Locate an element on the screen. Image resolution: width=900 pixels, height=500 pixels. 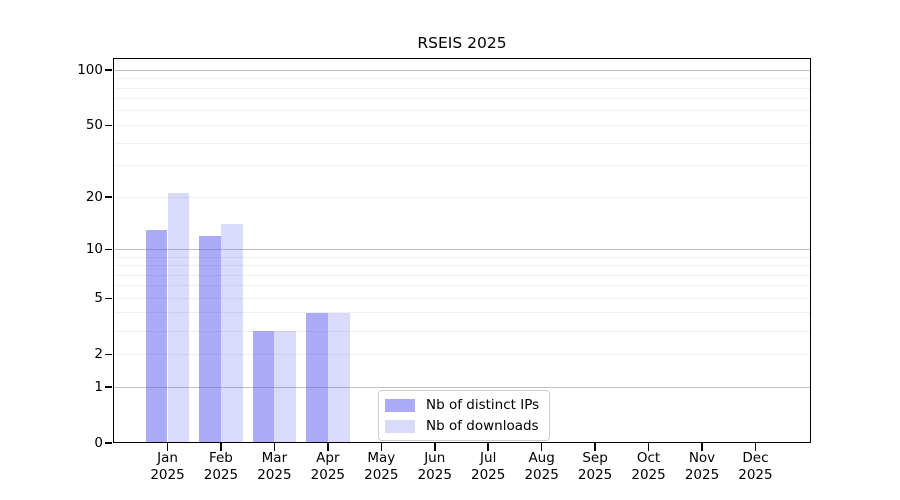
x-label-month: Aug is located at coordinates (541, 458).